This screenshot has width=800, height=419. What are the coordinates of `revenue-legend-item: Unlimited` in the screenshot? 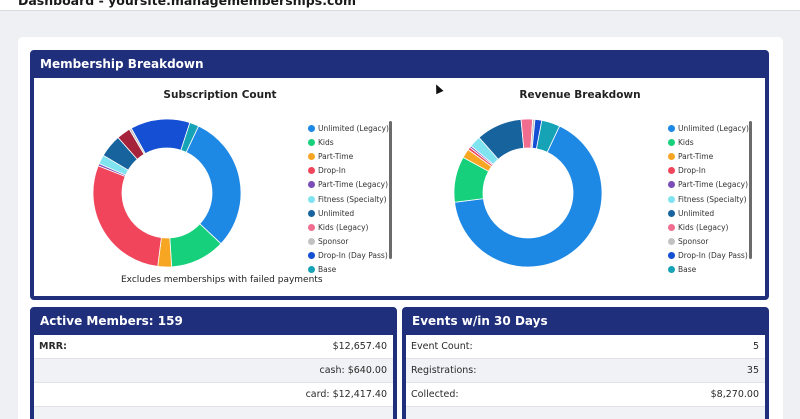 It's located at (708, 213).